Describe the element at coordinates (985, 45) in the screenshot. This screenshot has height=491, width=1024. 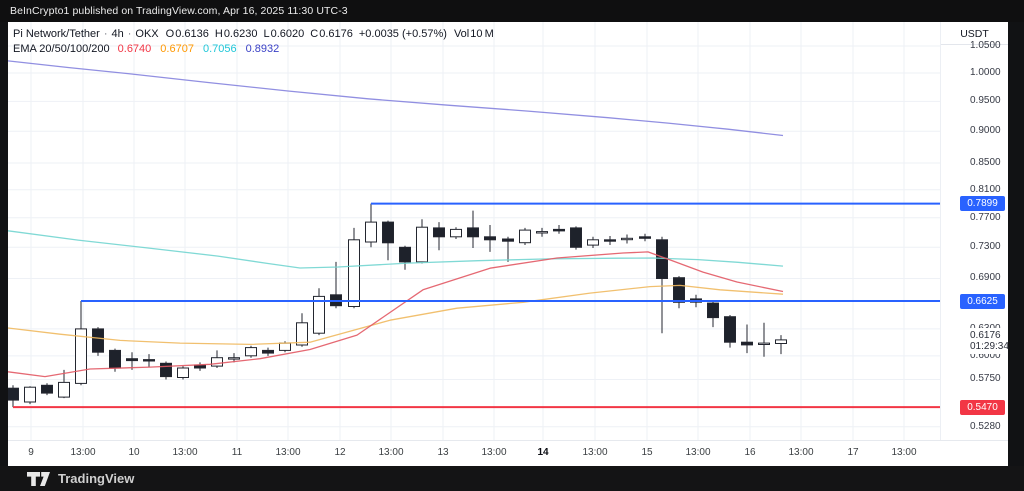
I see `price-tick: 1.0500` at that location.